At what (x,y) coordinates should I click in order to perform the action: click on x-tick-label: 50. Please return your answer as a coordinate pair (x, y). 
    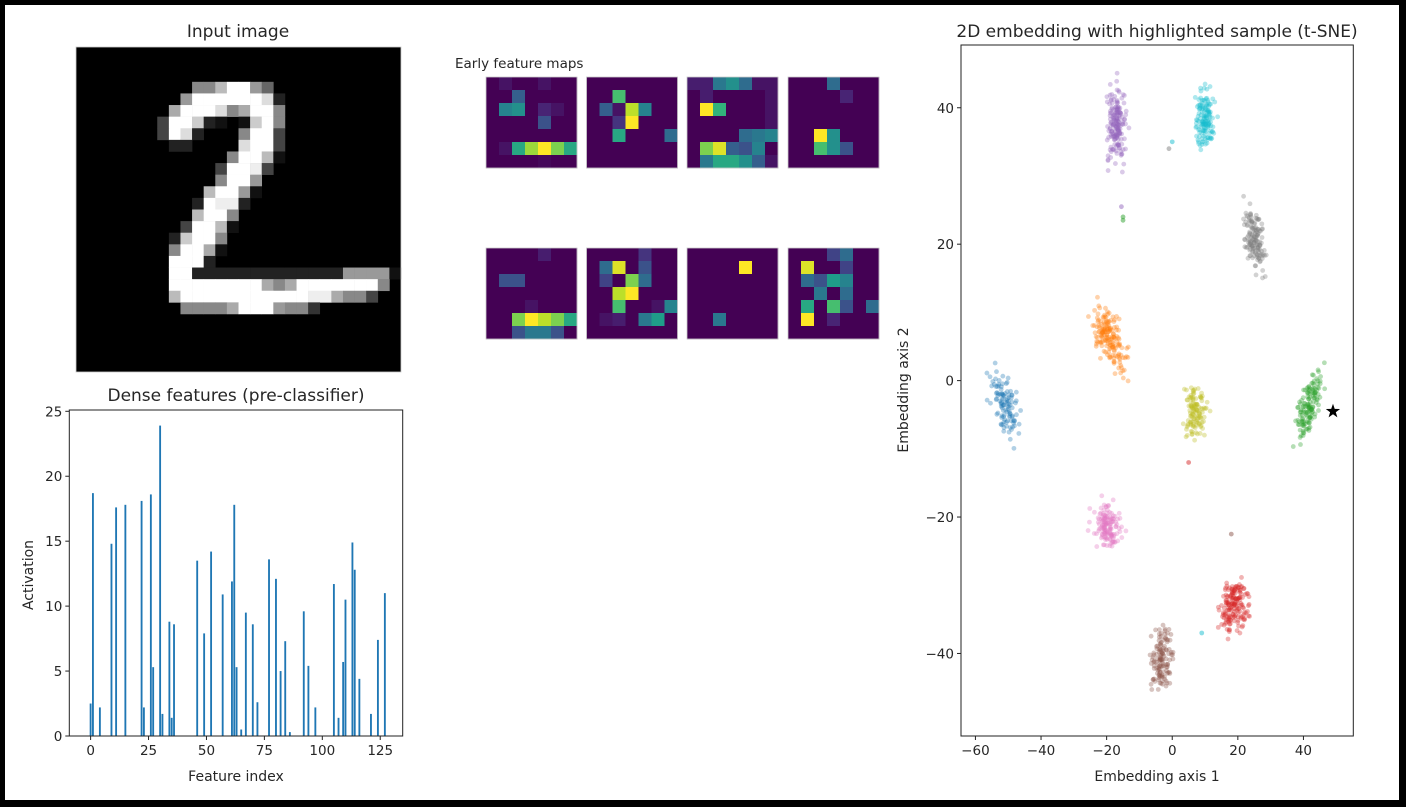
    Looking at the image, I should click on (206, 751).